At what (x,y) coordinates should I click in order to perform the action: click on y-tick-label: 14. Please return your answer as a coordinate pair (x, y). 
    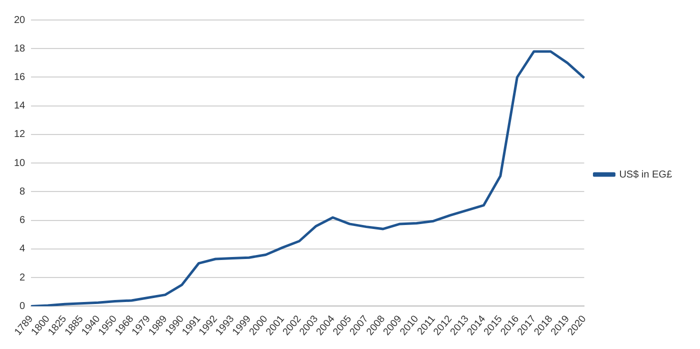
    Looking at the image, I should click on (20, 106).